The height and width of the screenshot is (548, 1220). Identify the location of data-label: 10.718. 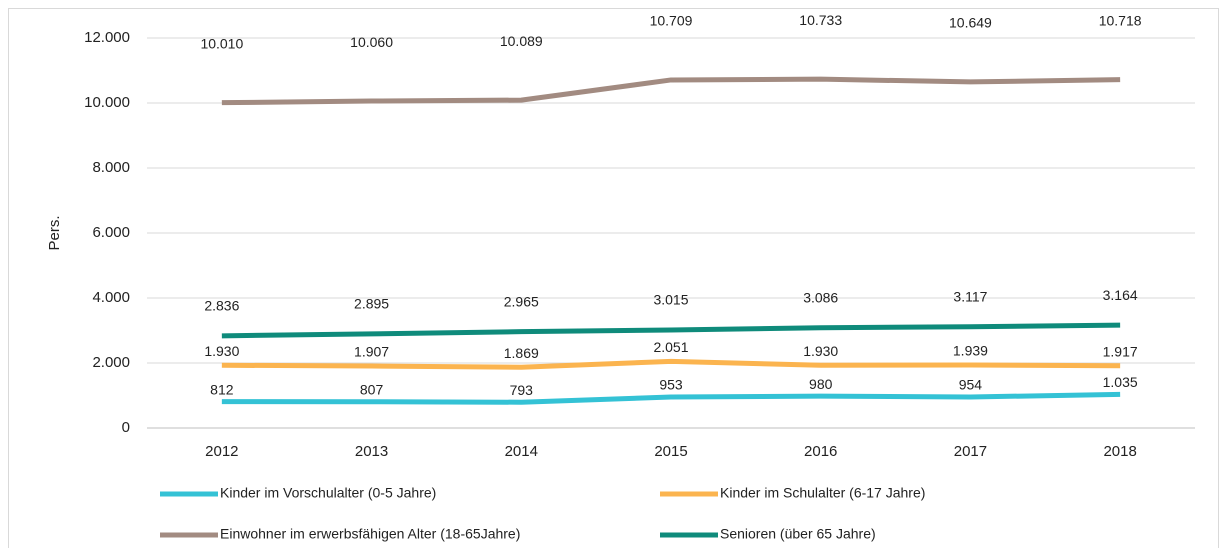
(1120, 20).